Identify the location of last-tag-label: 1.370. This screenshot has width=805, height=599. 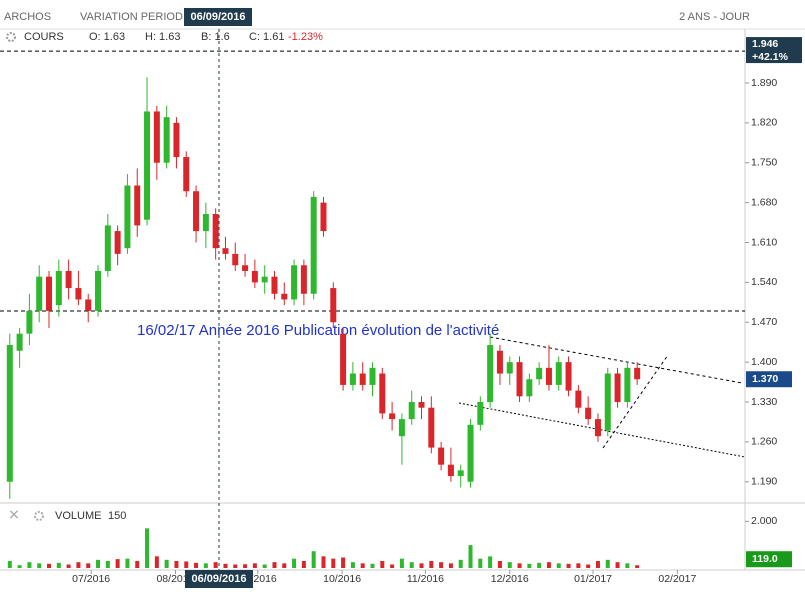
(765, 379).